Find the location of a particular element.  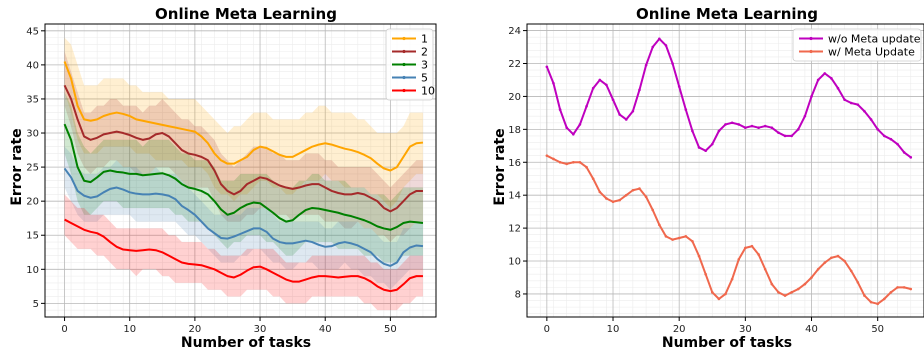

left-x-tick-label: 10 is located at coordinates (129, 329).